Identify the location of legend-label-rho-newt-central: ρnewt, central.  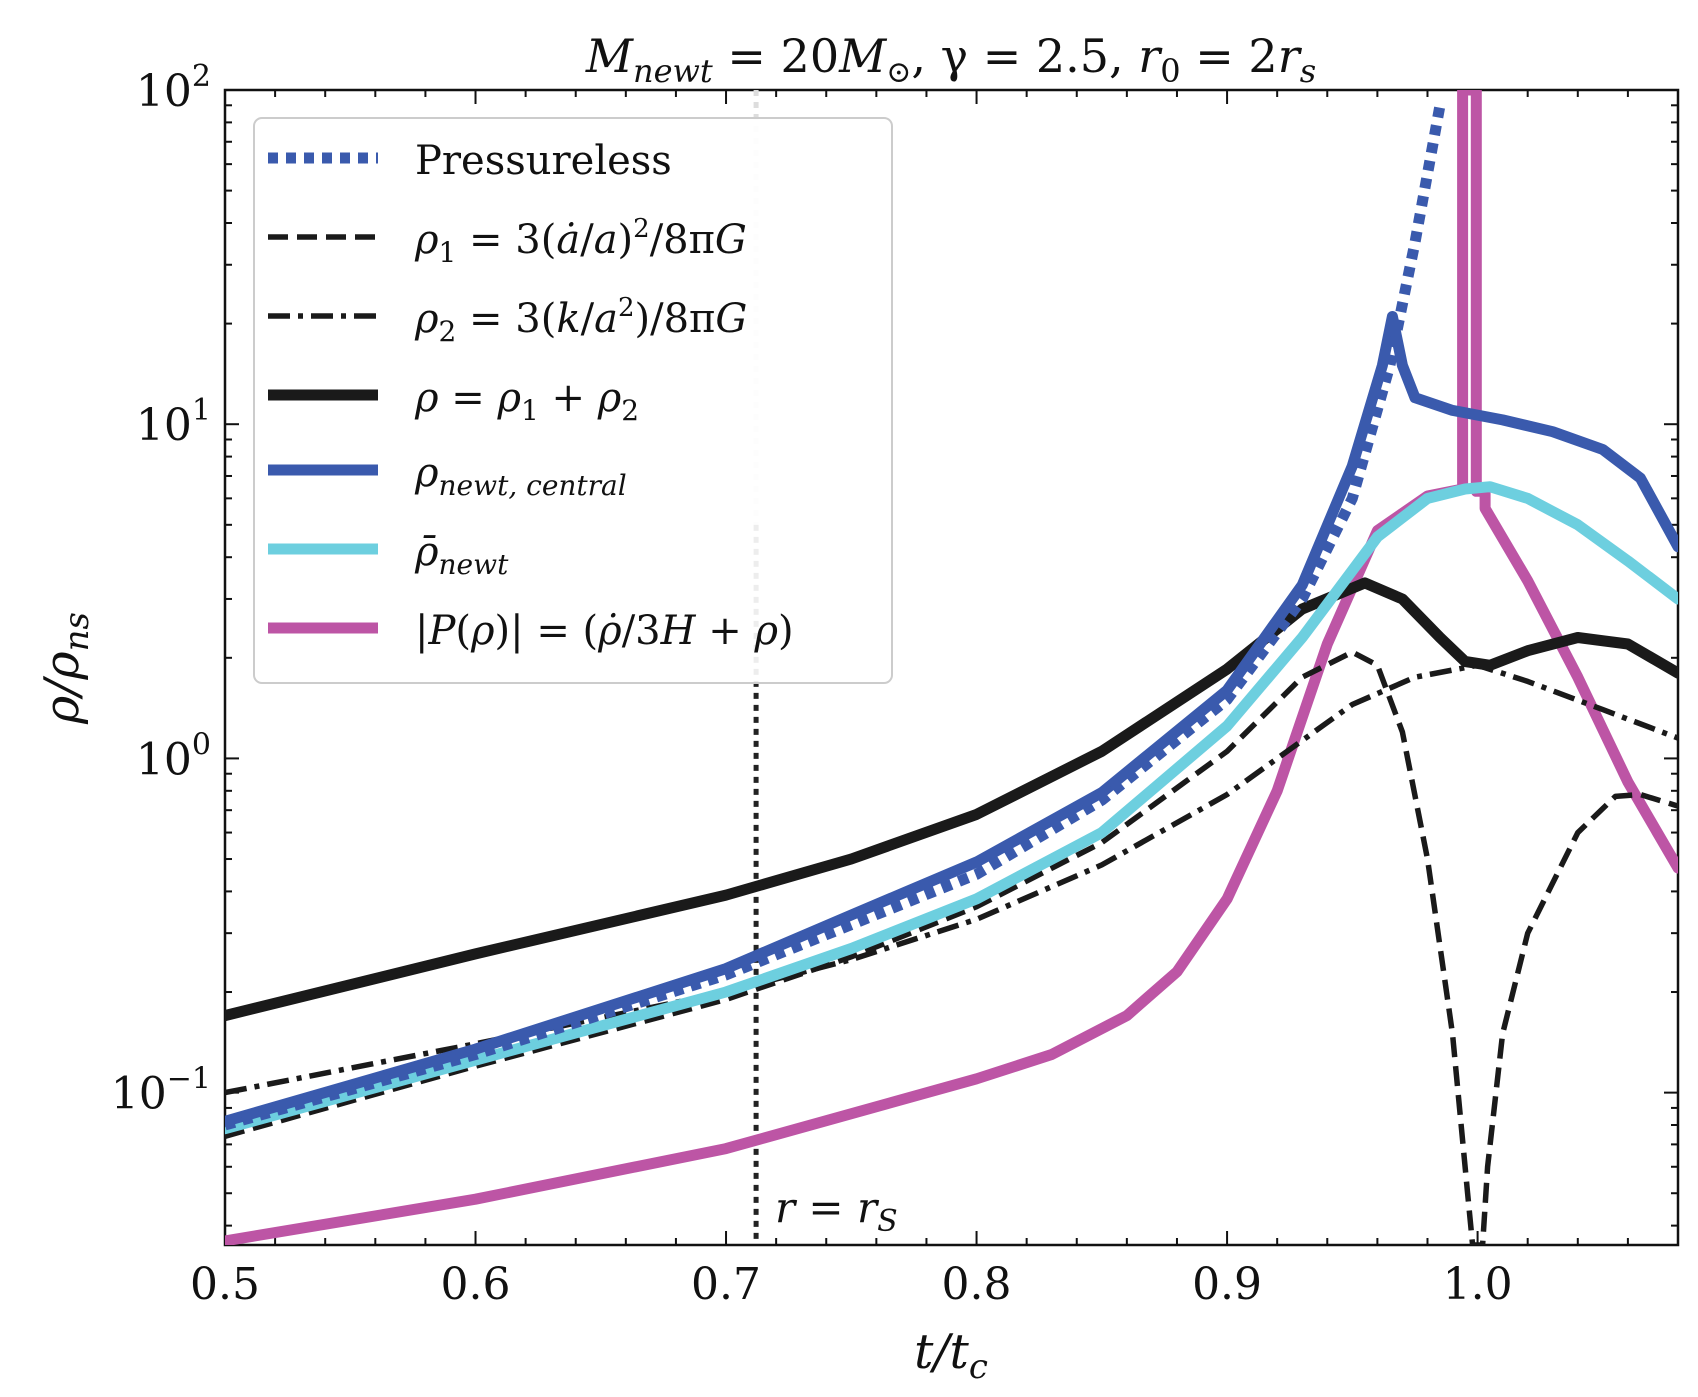
(520, 476).